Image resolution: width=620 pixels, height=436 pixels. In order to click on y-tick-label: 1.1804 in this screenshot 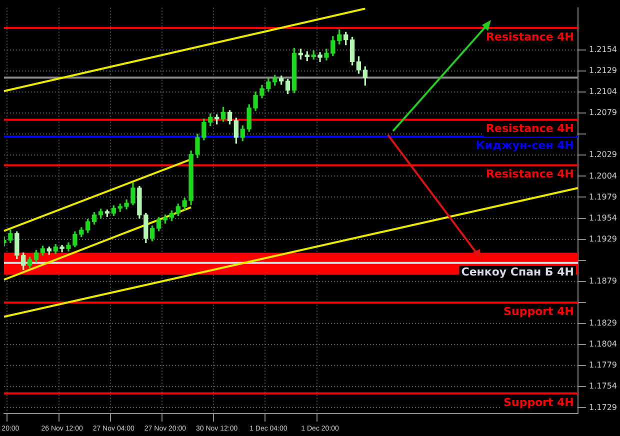, I will do `click(603, 344)`.